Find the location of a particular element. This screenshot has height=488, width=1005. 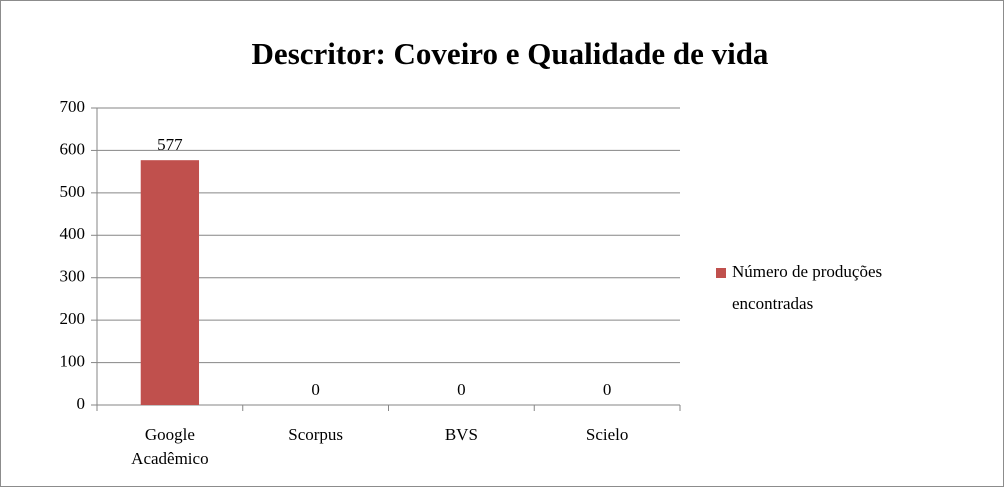

chart-title: Descritor: Coveiro e Qualidade de vida is located at coordinates (510, 53).